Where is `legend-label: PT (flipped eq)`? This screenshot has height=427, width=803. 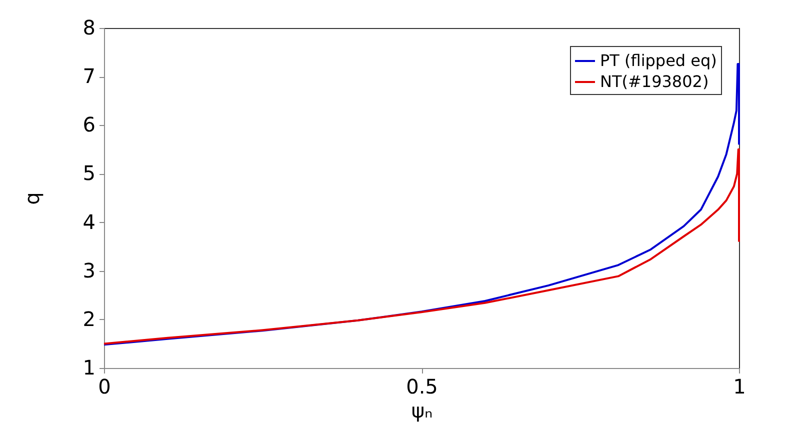
legend-label: PT (flipped eq) is located at coordinates (658, 60).